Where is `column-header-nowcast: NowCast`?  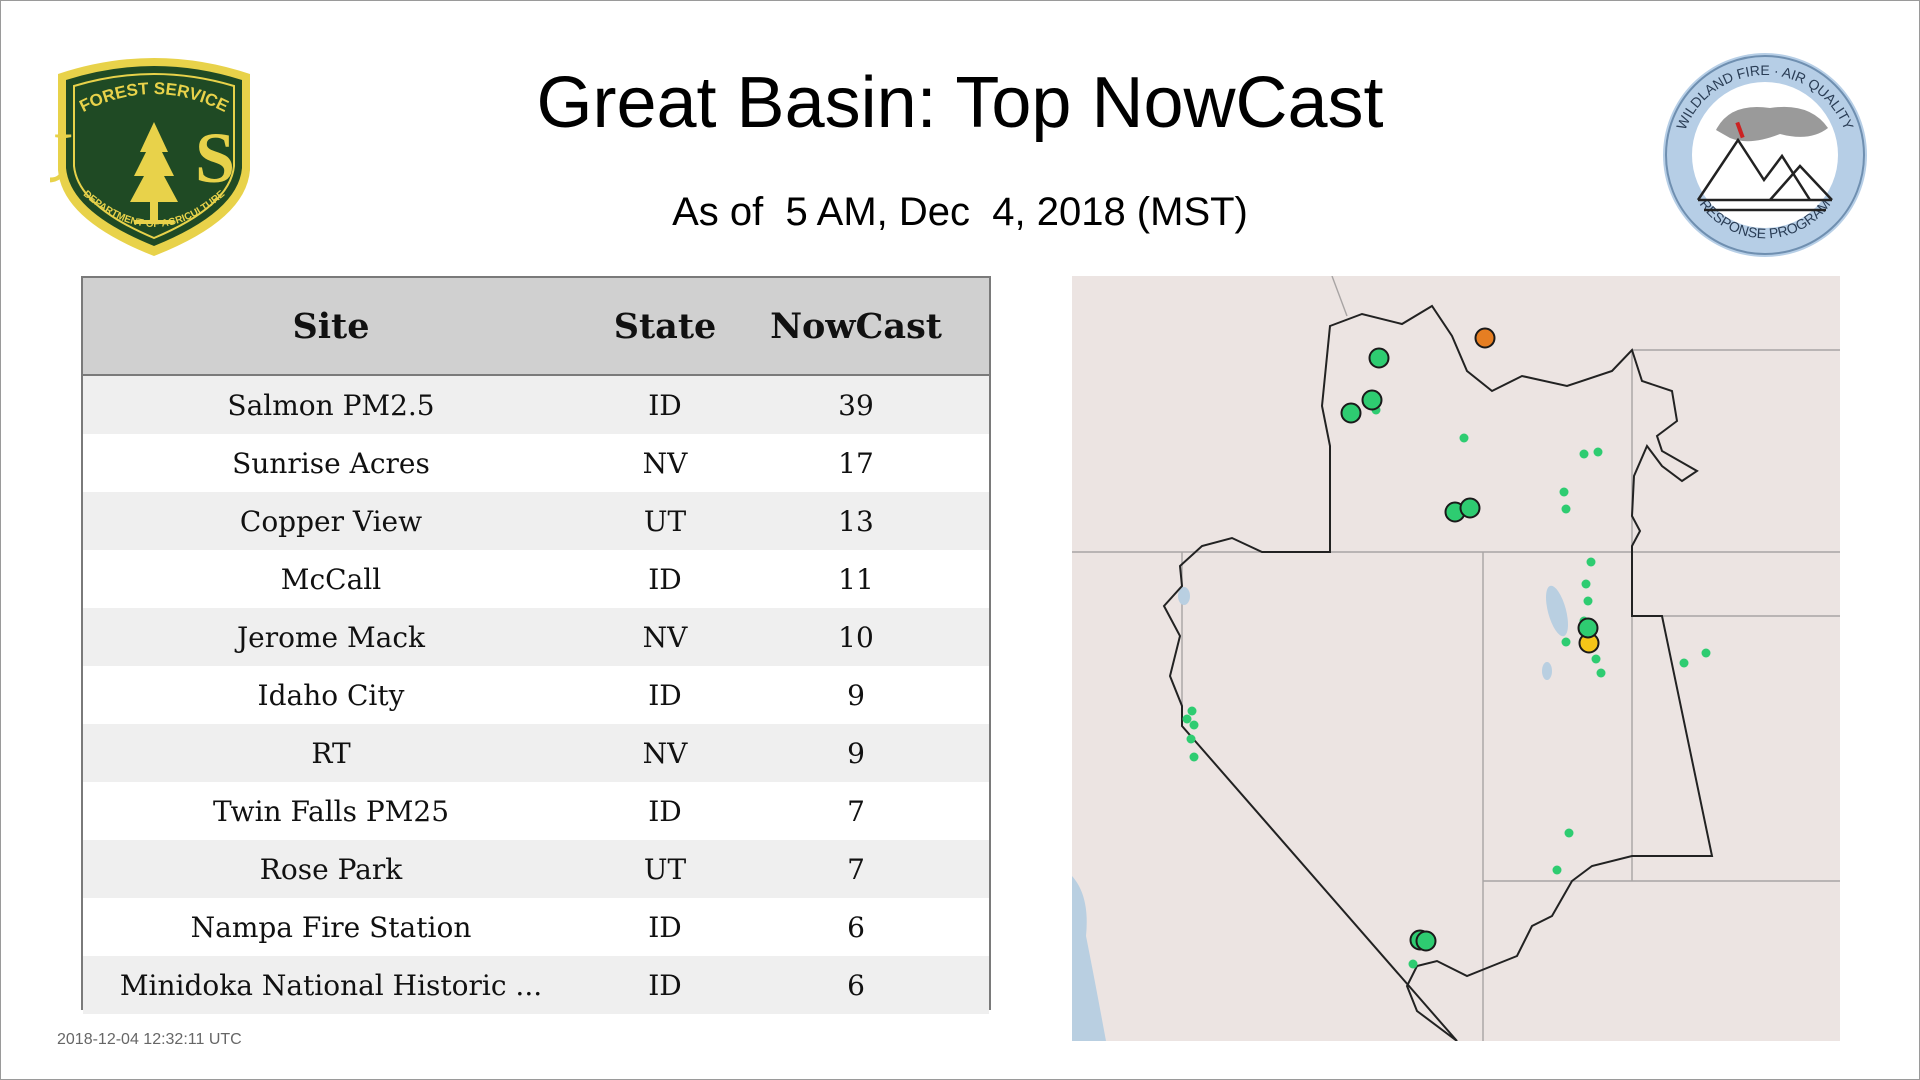 column-header-nowcast: NowCast is located at coordinates (856, 326).